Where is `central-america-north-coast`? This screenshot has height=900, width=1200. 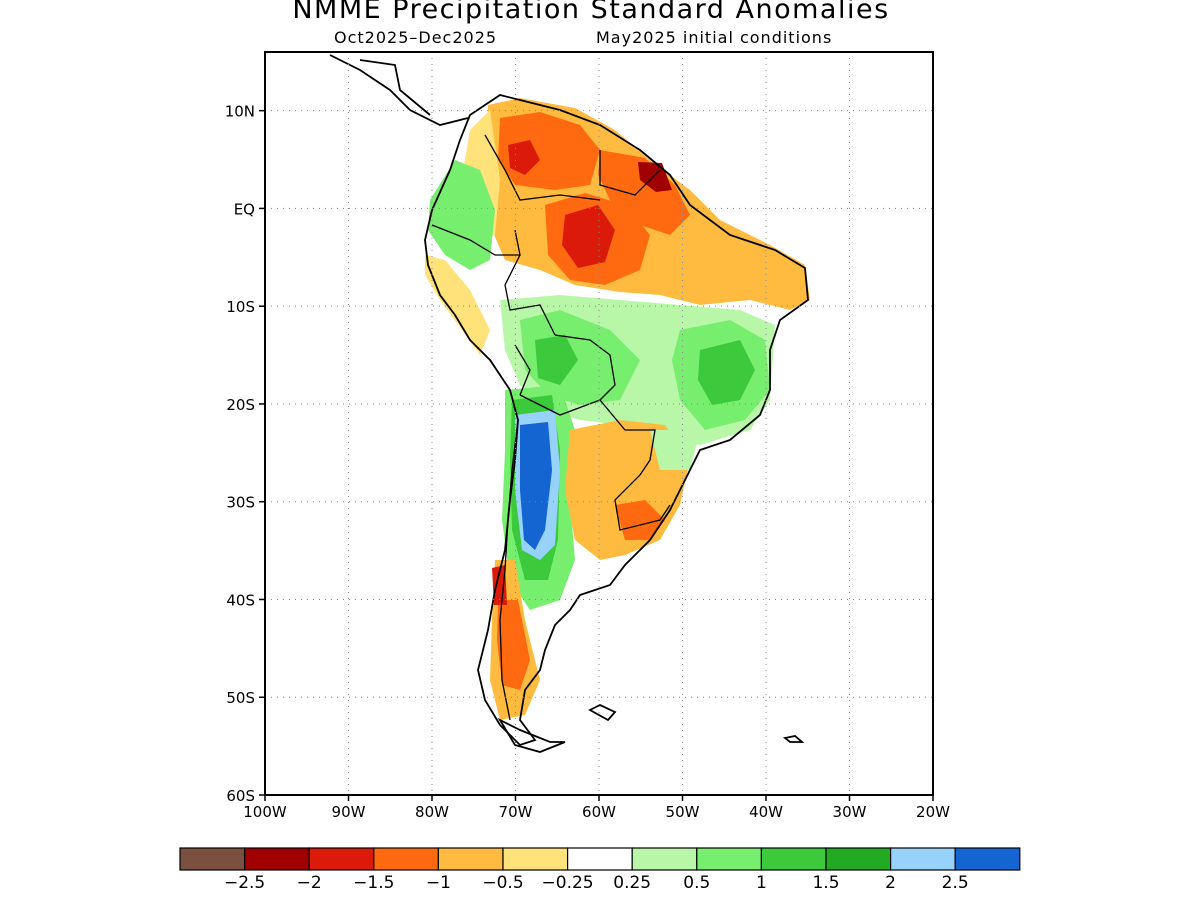
central-america-north-coast is located at coordinates (395, 87).